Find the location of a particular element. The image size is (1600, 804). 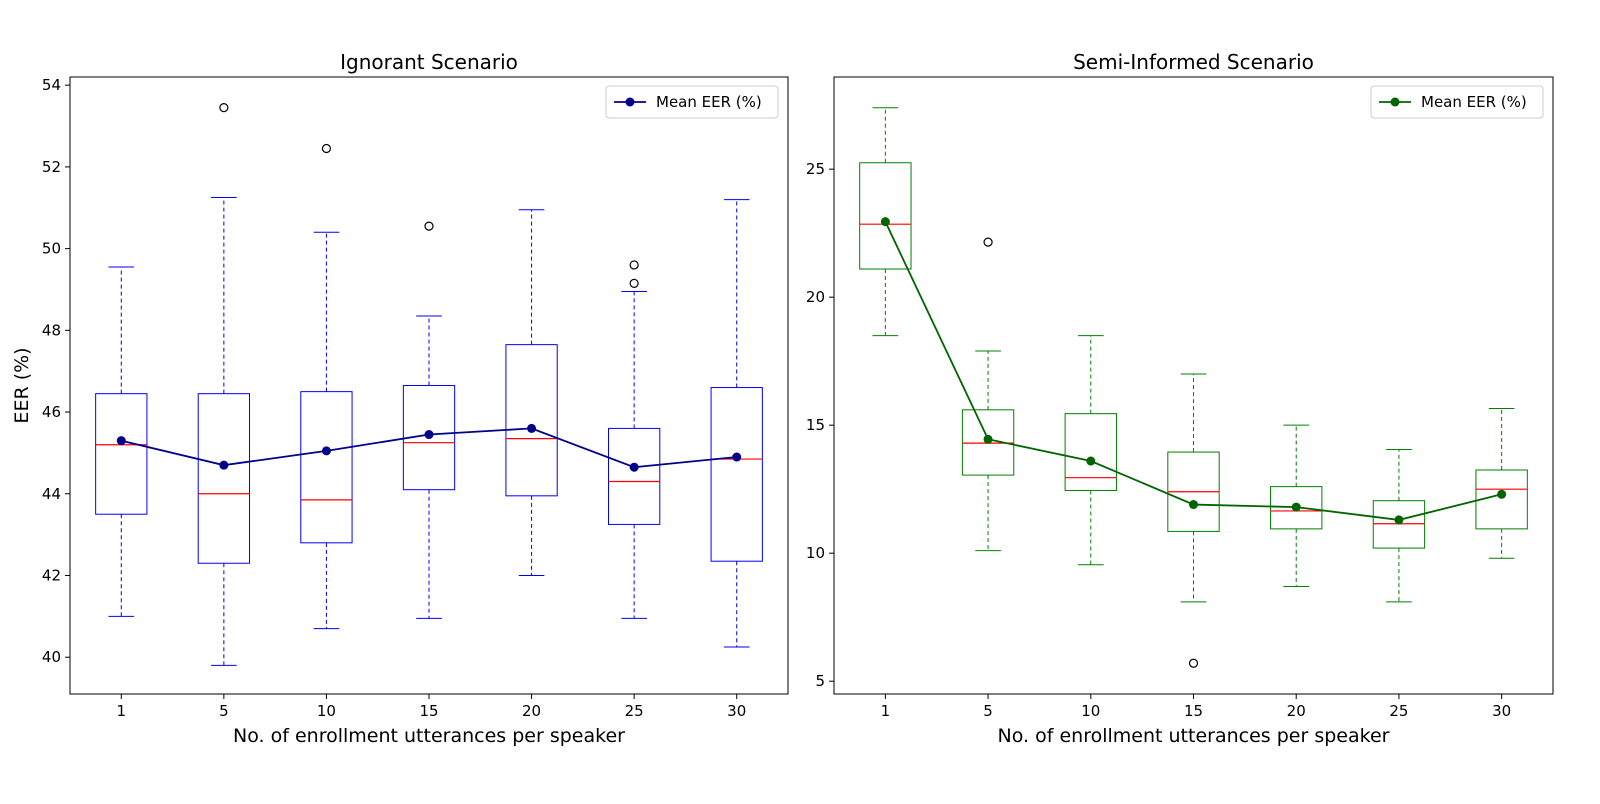

y-tick-label: 40 is located at coordinates (51, 657).